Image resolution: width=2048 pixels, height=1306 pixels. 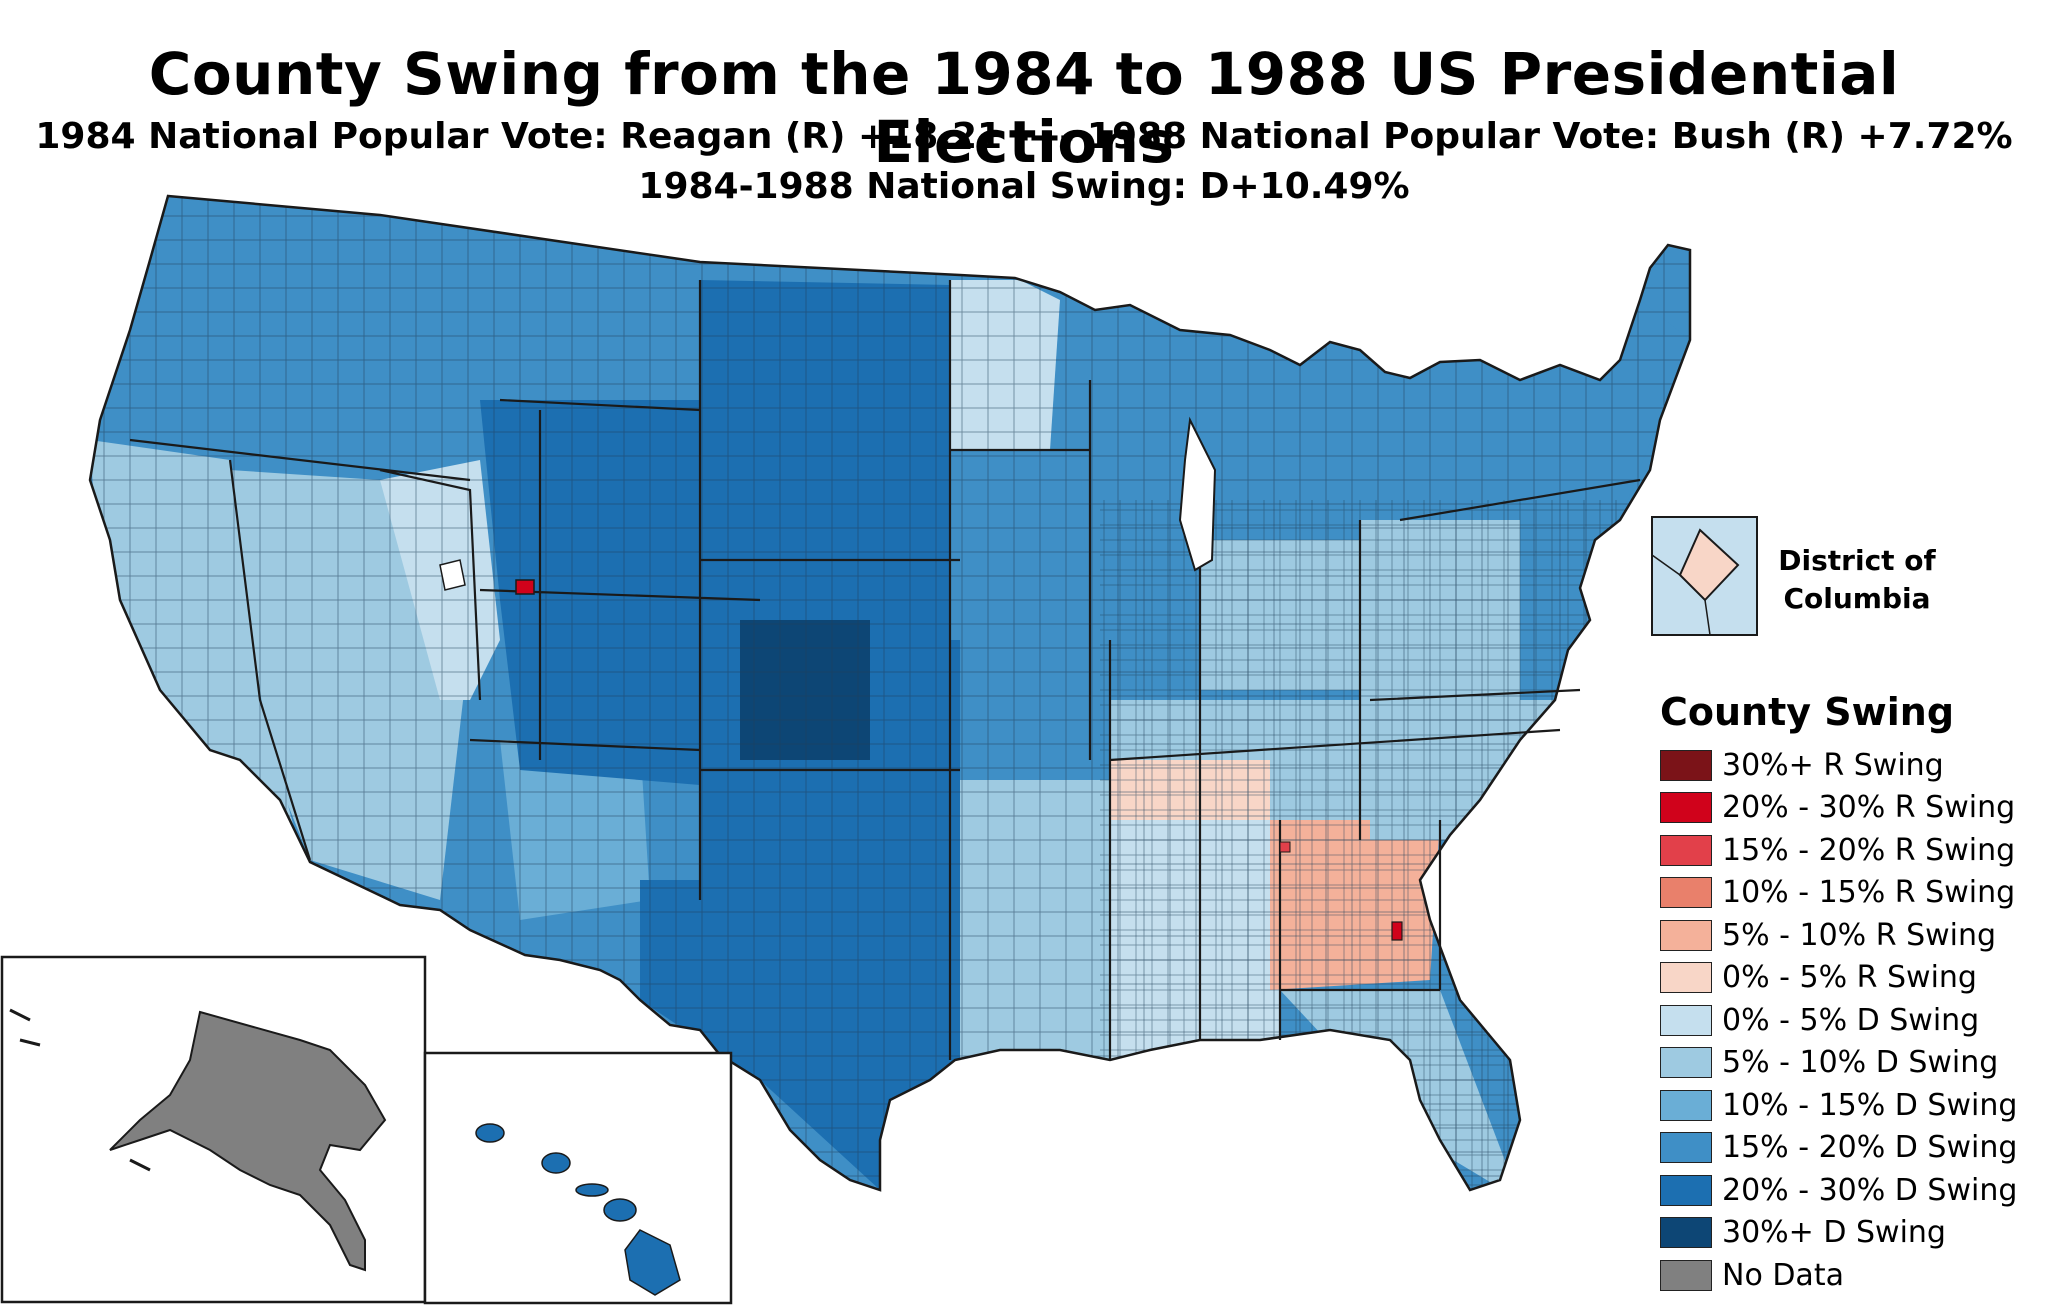 I want to click on hawaii-inset, so click(x=578, y=1178).